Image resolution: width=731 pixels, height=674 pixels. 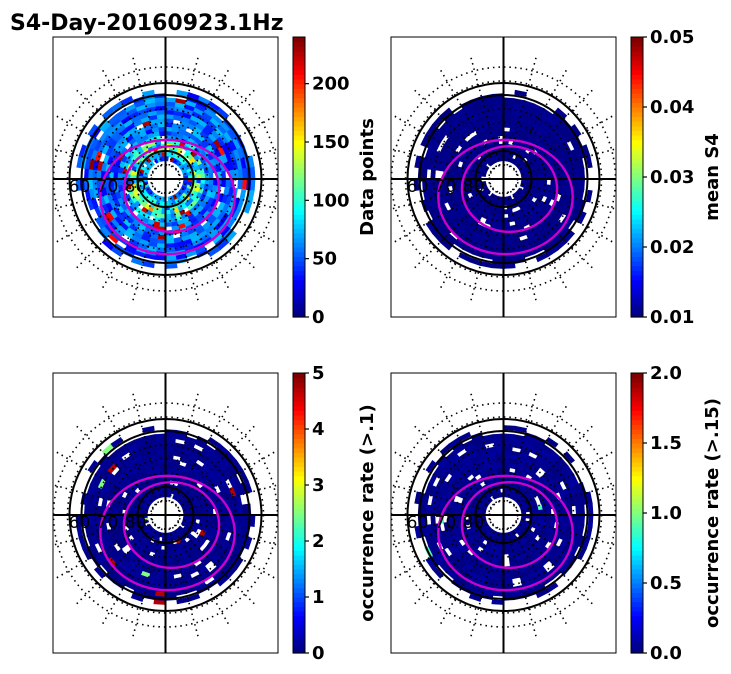 I want to click on colorbar-tick-label: 2, so click(x=318, y=541).